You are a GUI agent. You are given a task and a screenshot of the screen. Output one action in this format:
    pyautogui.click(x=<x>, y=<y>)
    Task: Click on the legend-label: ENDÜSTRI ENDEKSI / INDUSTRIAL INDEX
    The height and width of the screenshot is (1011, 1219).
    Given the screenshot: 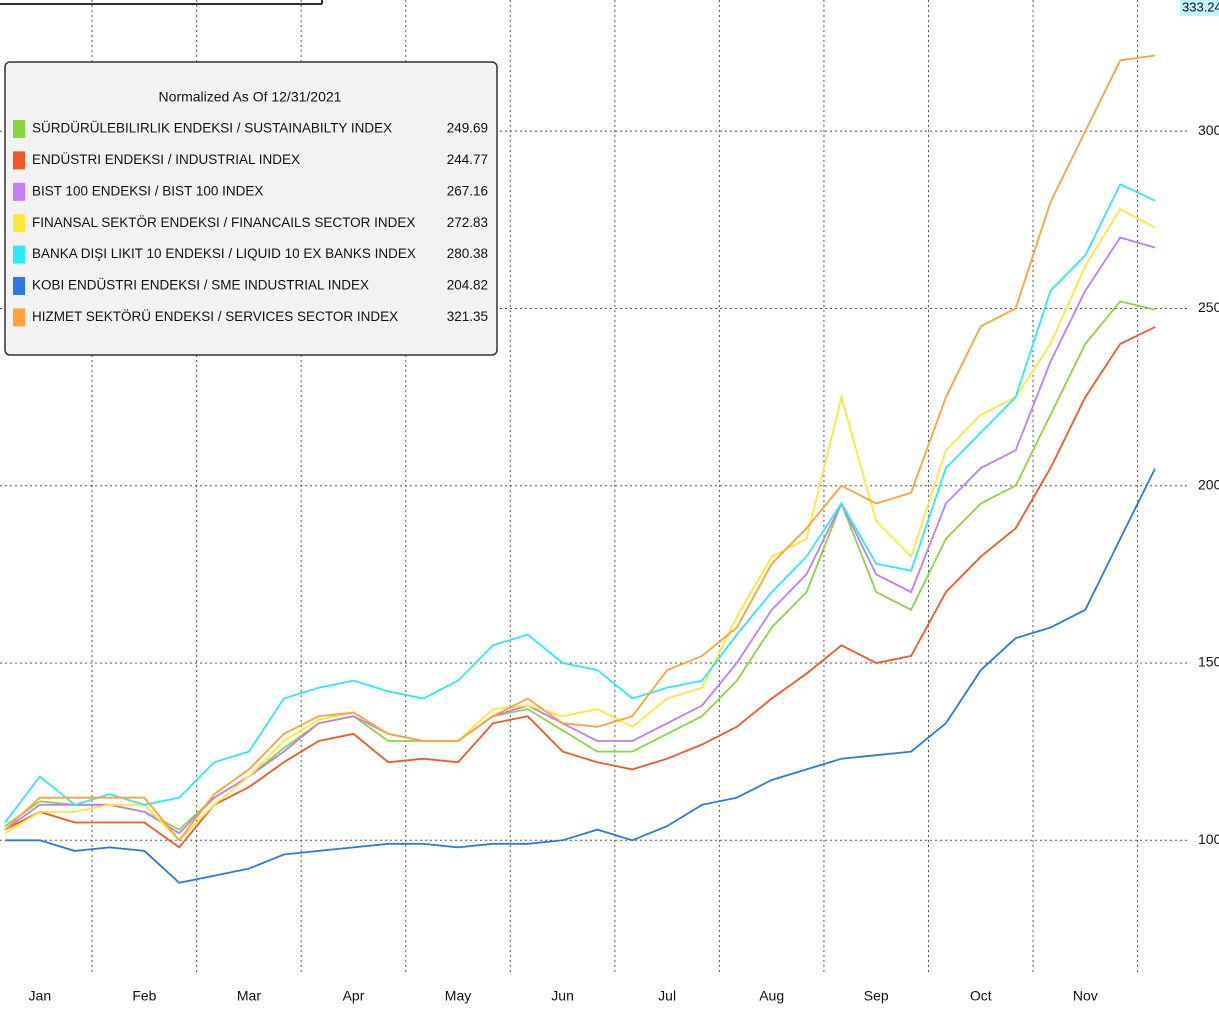 What is the action you would take?
    pyautogui.click(x=166, y=159)
    